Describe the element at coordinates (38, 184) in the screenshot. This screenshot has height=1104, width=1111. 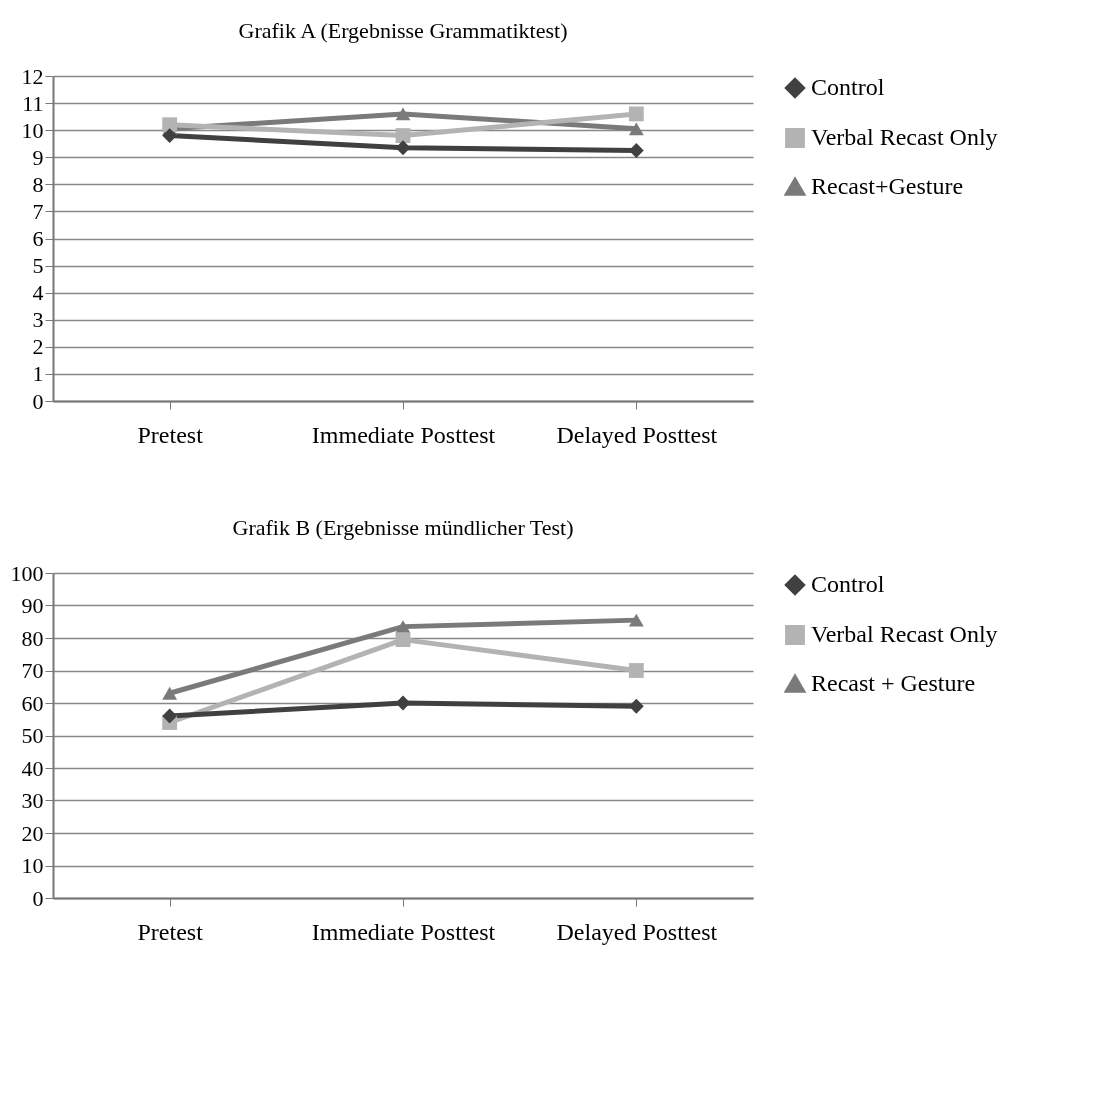
I see `y-tick-label: 8` at that location.